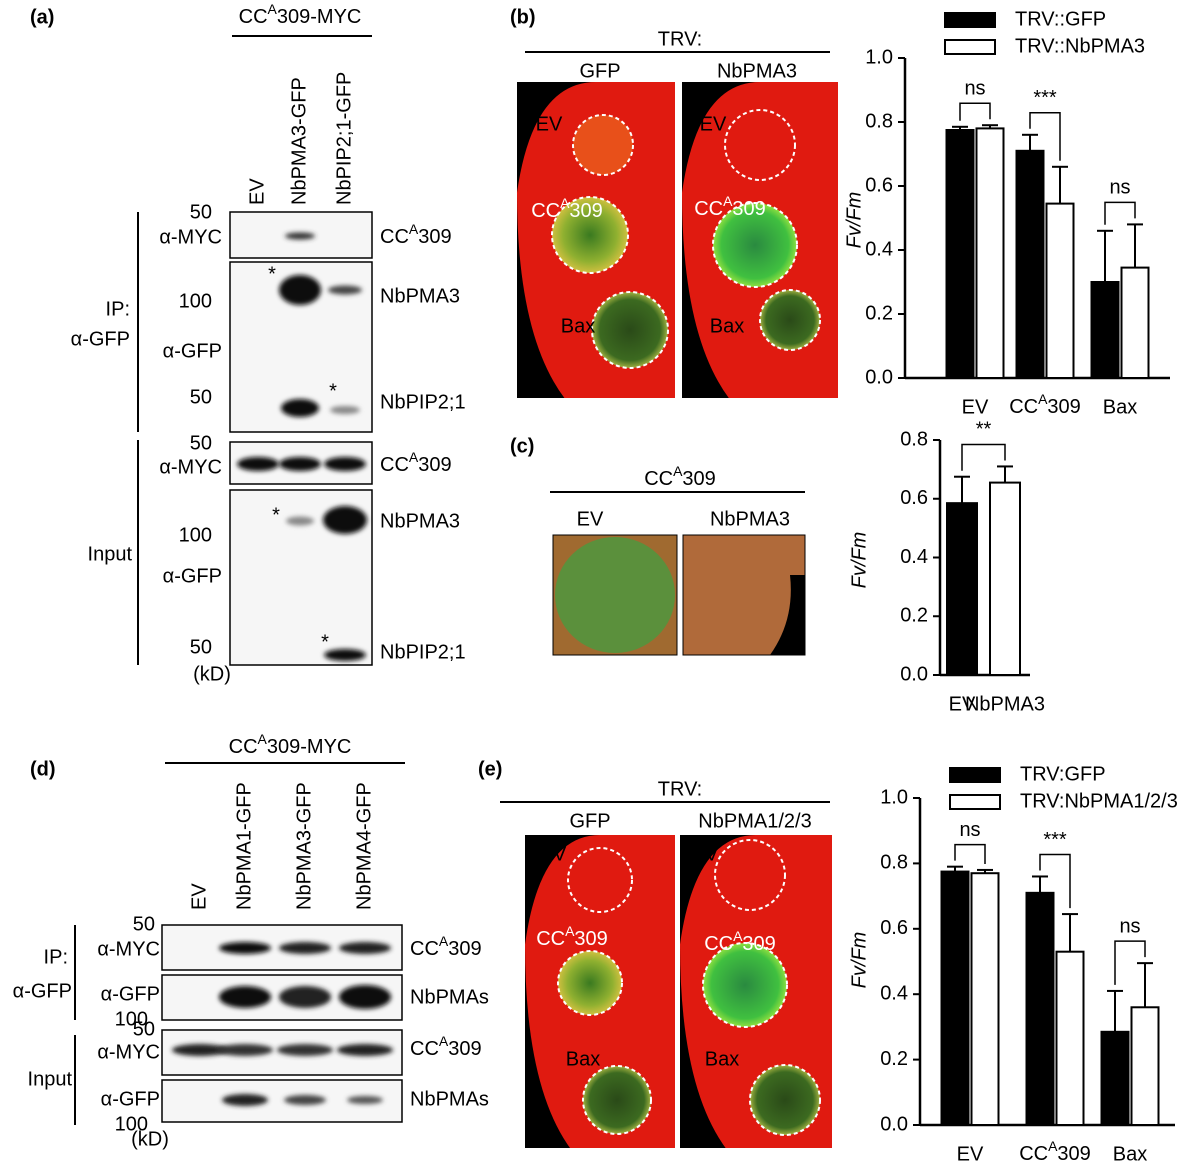  I want to click on panel-label: (b), so click(523, 17).